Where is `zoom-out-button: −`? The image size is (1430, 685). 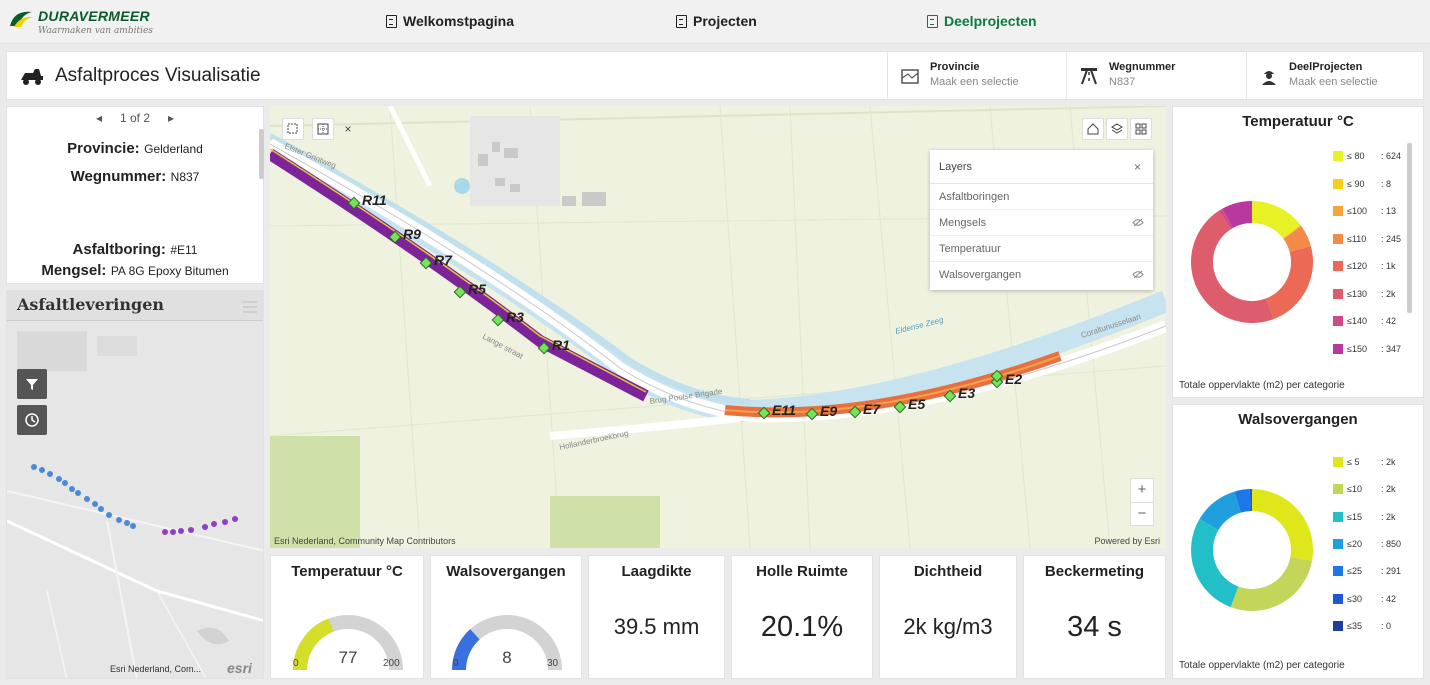
zoom-out-button: − is located at coordinates (1142, 513).